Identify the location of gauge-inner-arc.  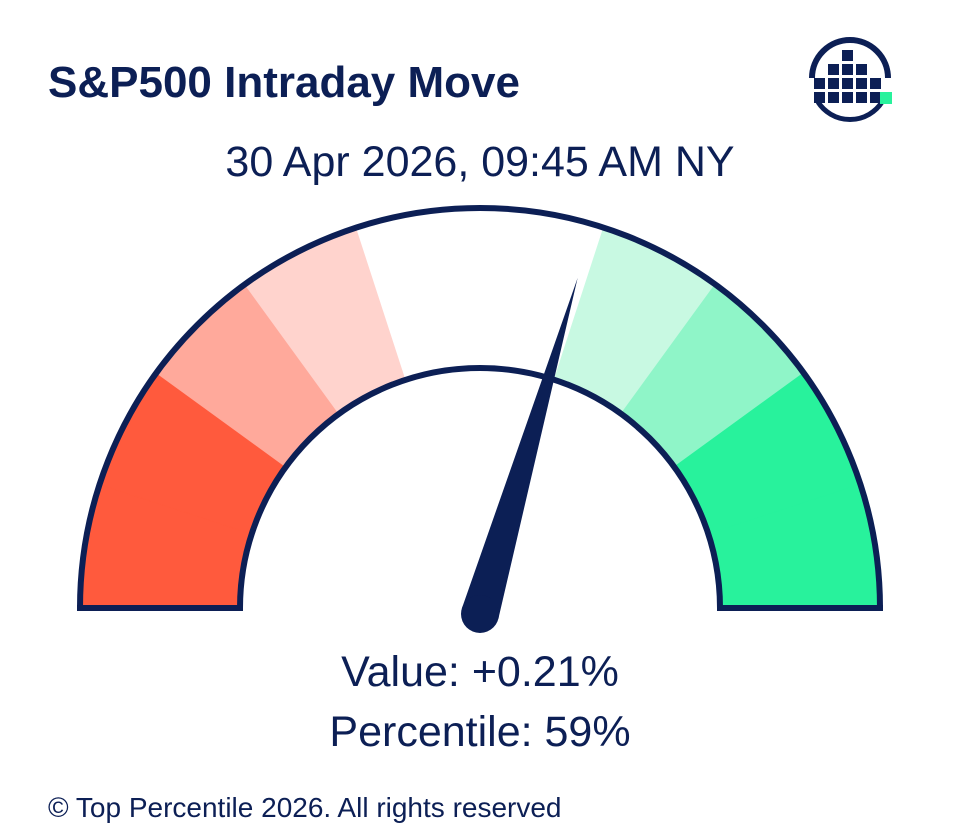
(480, 487).